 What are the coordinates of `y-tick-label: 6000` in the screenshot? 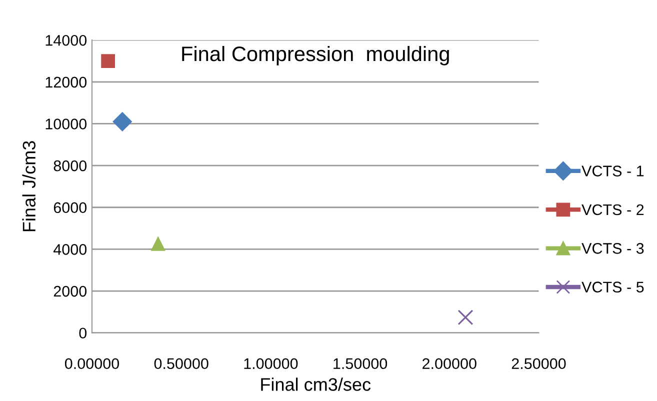 It's located at (70, 208).